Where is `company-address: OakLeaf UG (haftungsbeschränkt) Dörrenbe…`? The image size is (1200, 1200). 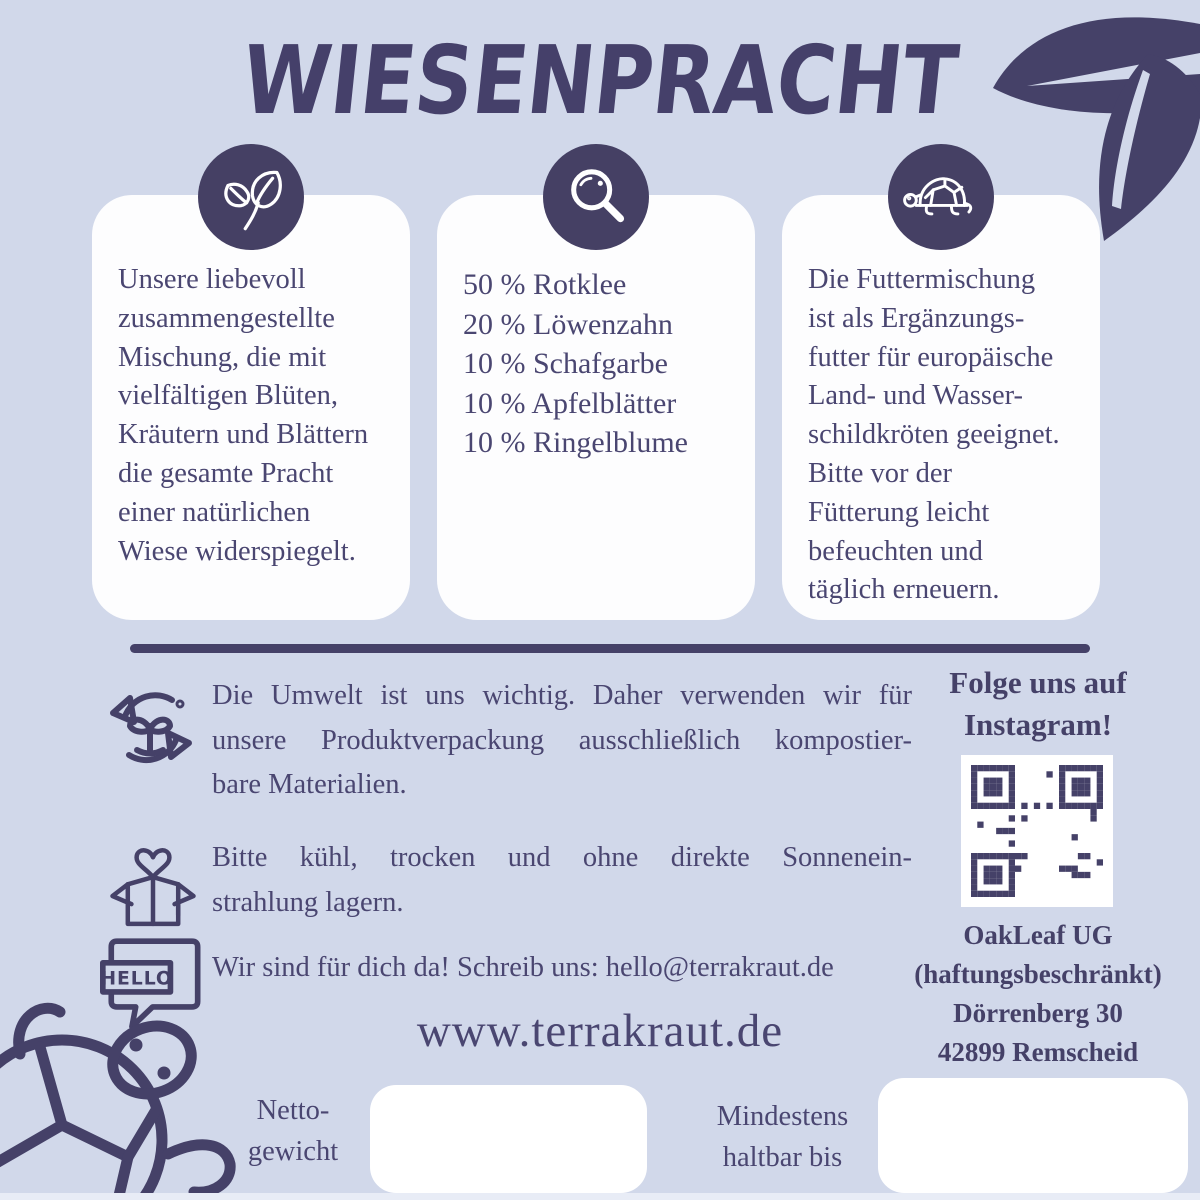
company-address: OakLeaf UG (haftungsbeschränkt) Dörrenbe… is located at coordinates (1038, 993).